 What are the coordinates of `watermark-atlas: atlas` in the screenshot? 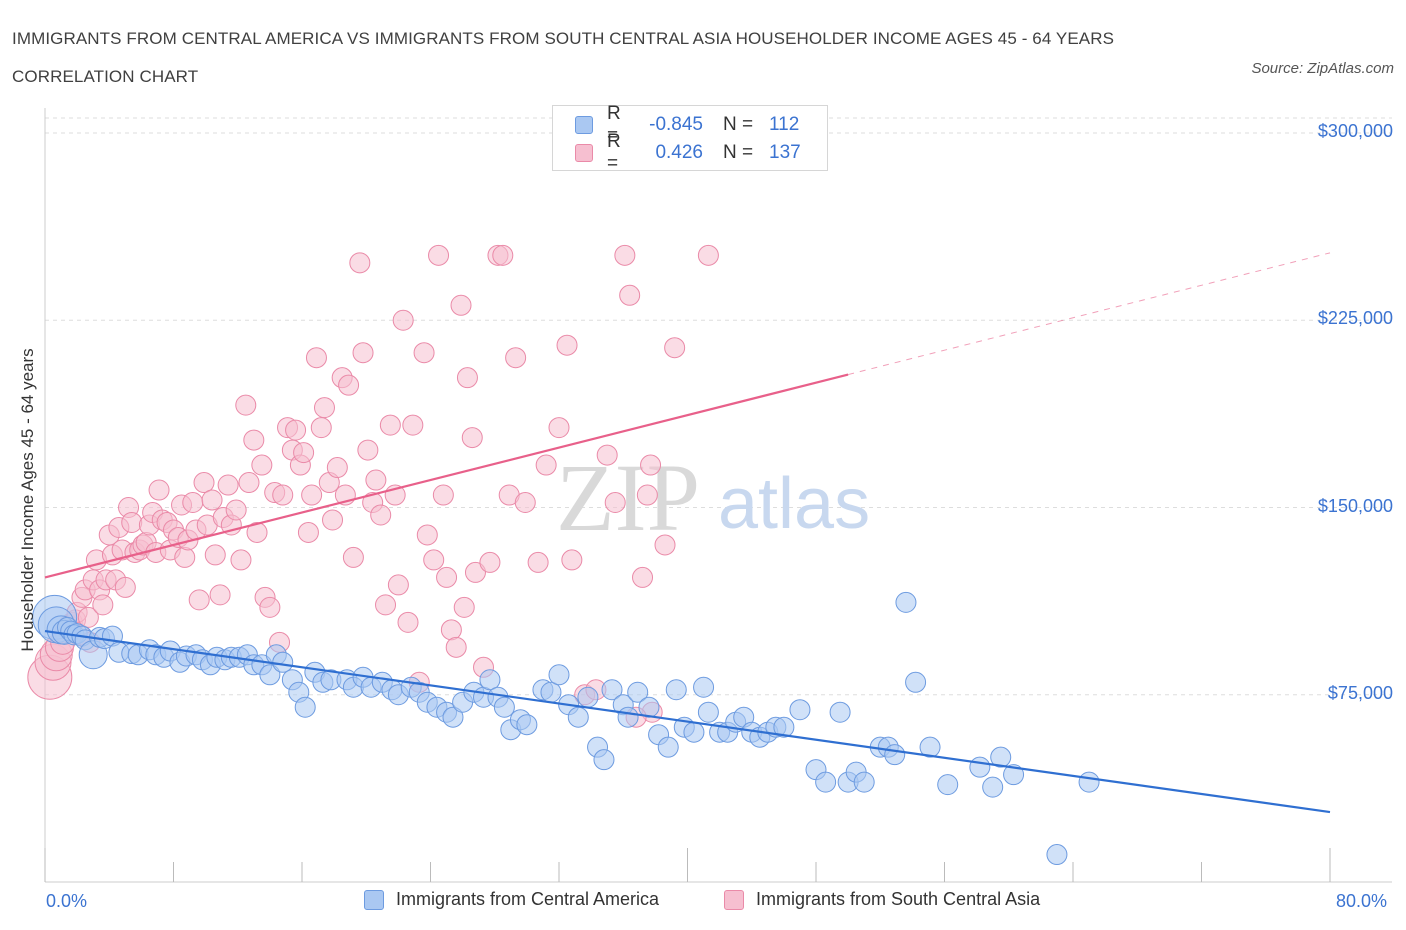 It's located at (794, 504).